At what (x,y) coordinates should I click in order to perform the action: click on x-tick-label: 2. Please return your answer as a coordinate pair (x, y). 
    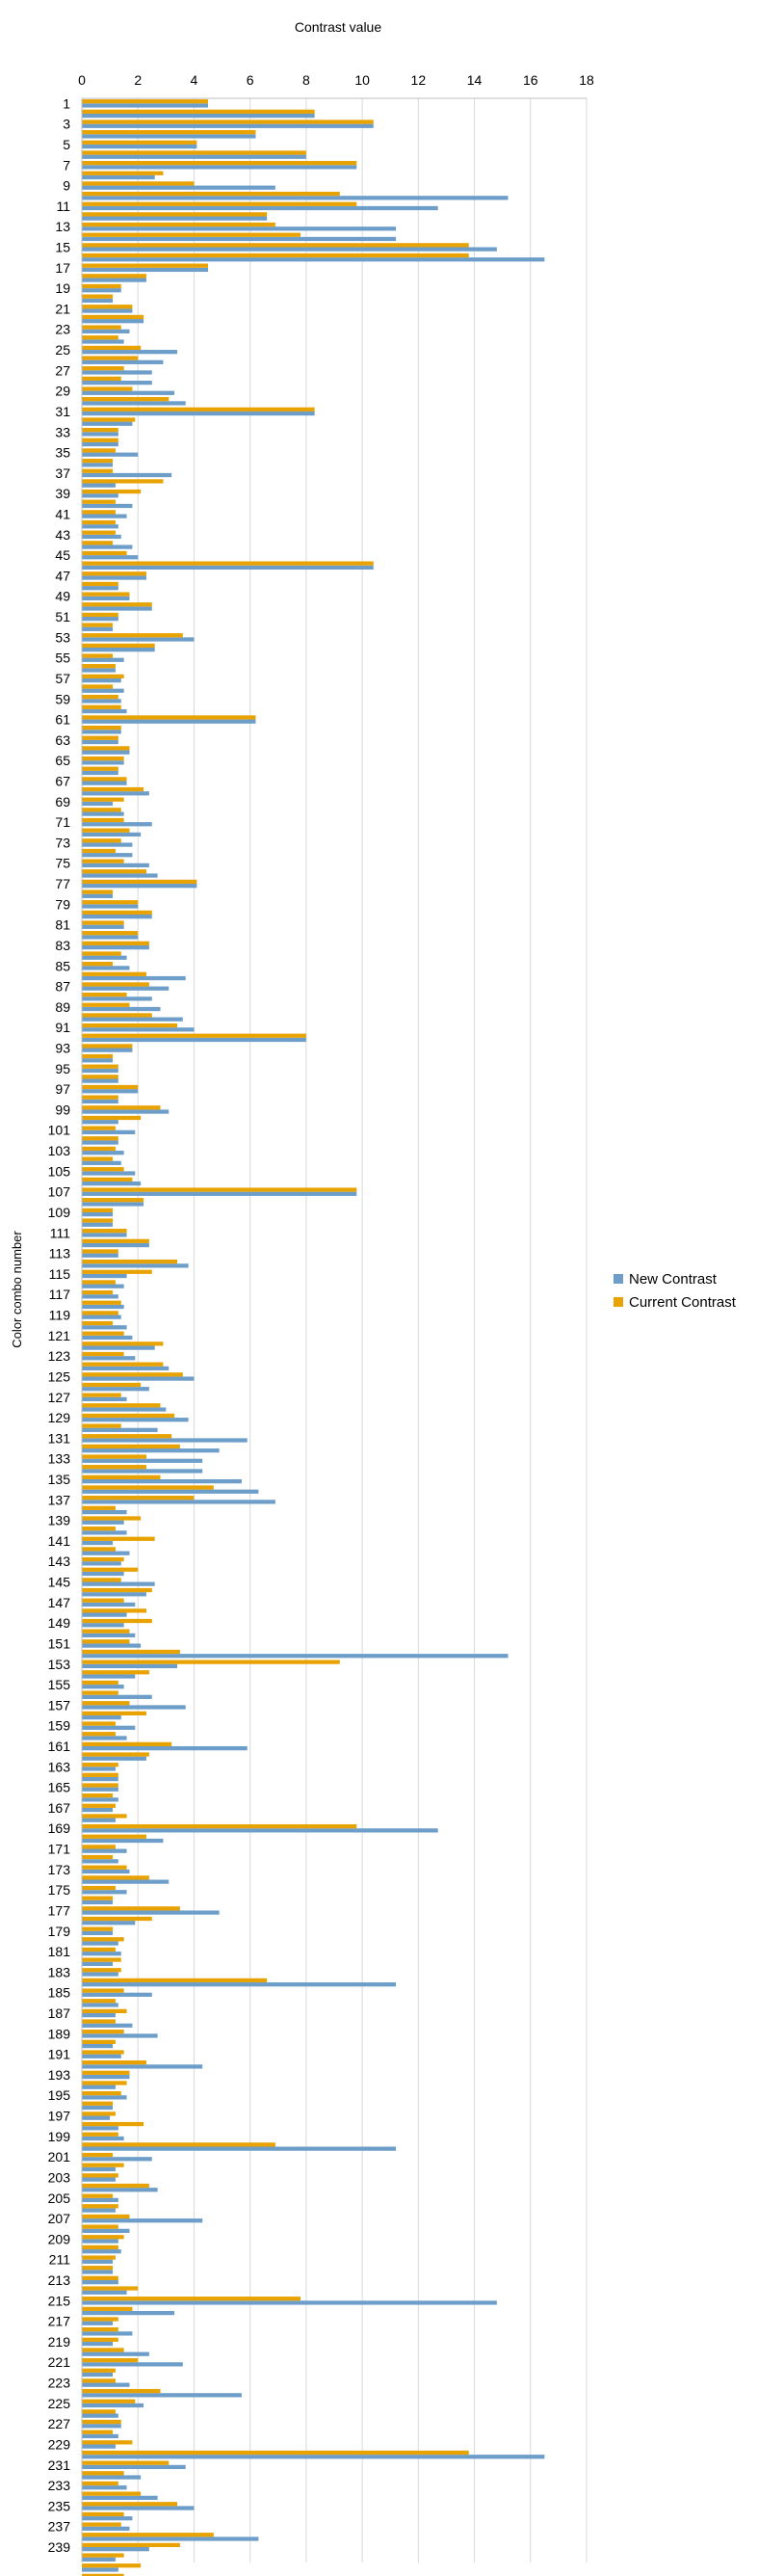
    Looking at the image, I should click on (138, 80).